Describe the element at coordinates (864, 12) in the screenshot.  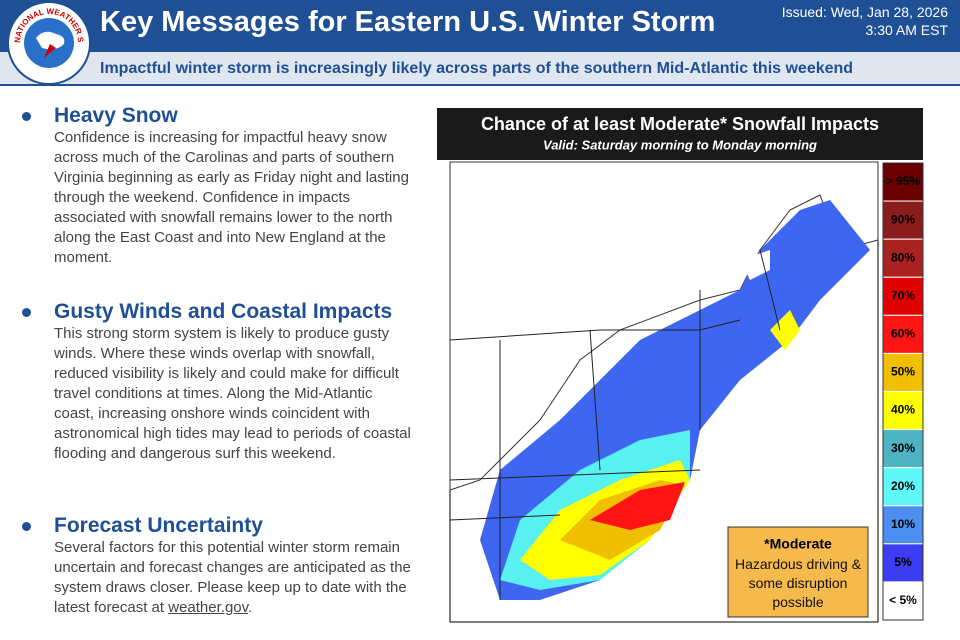
I see `issued: Issued: Wed, Jan 28, 2026` at that location.